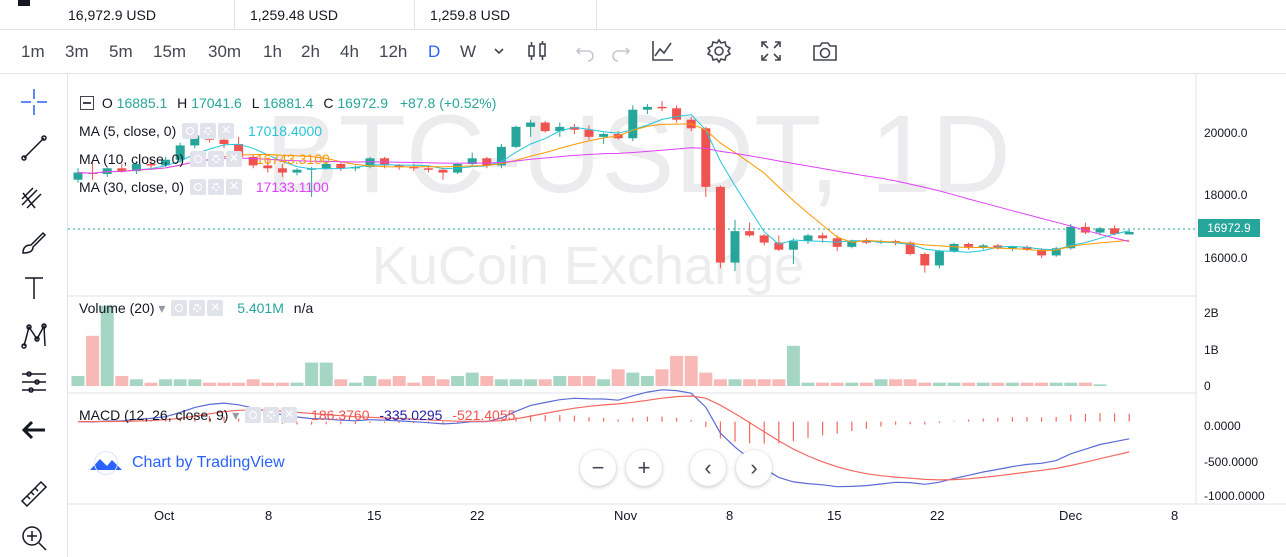 This screenshot has height=557, width=1286. What do you see at coordinates (121, 51) in the screenshot?
I see `timeframe-5m: 5m` at bounding box center [121, 51].